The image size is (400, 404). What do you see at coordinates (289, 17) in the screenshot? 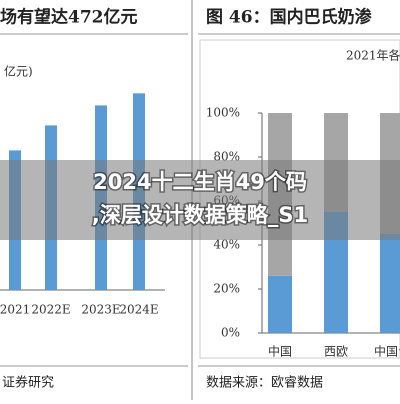
I see `chart-title: 图 46：国内巴氏奶渗` at bounding box center [289, 17].